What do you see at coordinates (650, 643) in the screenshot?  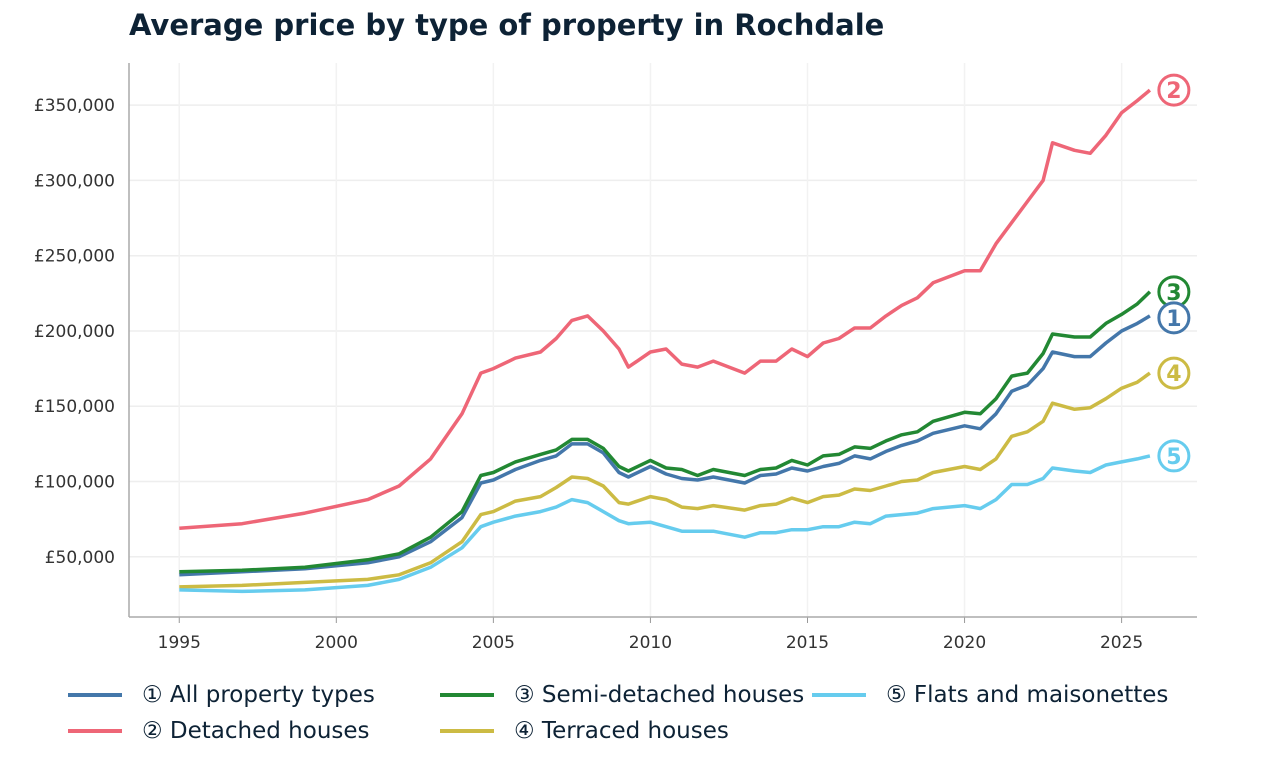 I see `x-tick-label: 2010` at bounding box center [650, 643].